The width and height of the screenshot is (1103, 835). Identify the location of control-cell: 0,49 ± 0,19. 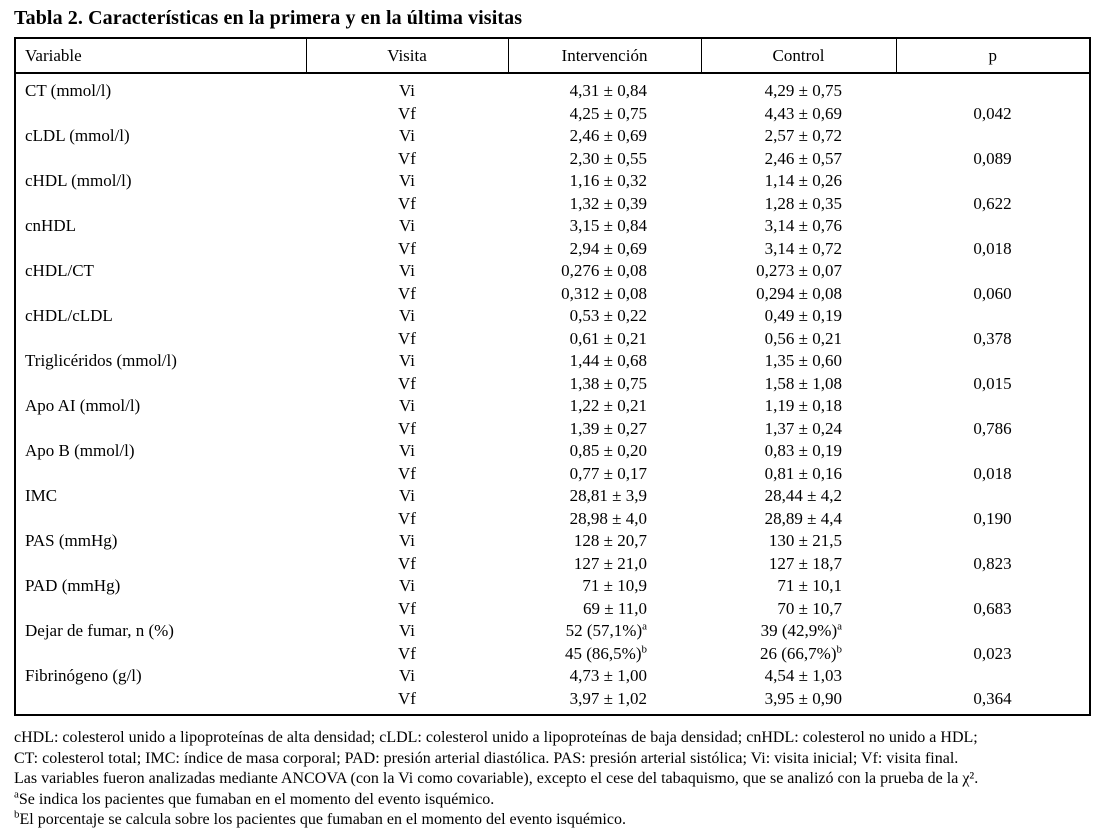
(803, 315).